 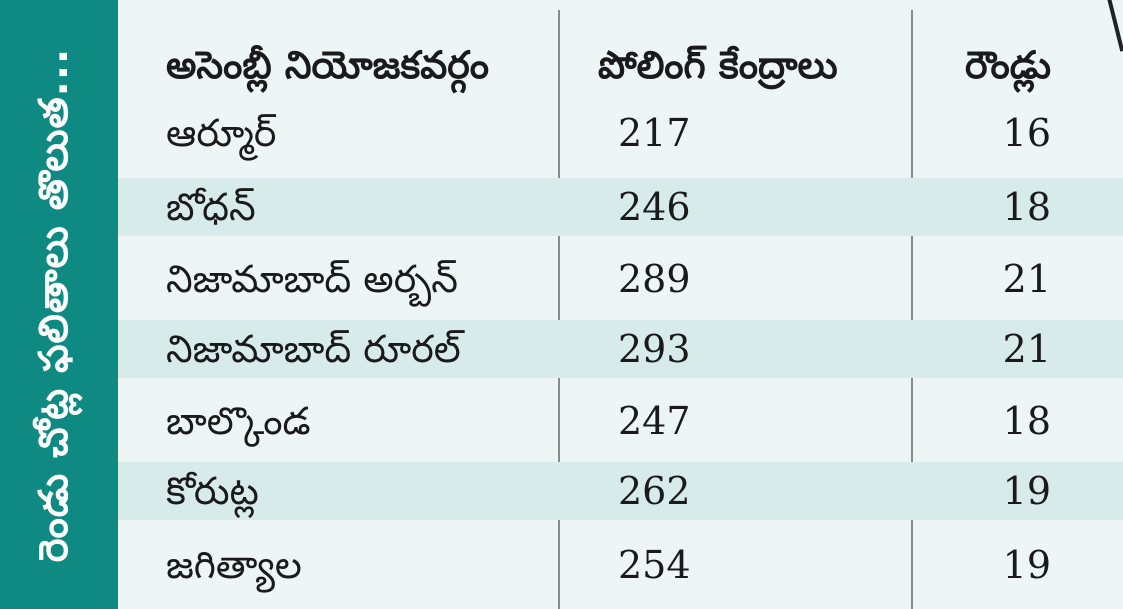 What do you see at coordinates (328, 65) in the screenshot?
I see `header-constituency: అసెంబ్లీ నియోజకవర్గం` at bounding box center [328, 65].